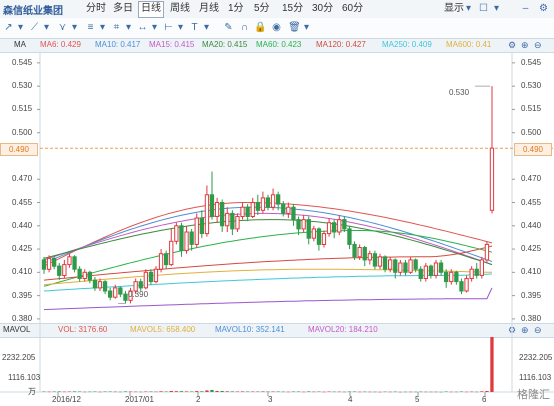 The width and height of the screenshot is (554, 406). Describe the element at coordinates (123, 8) in the screenshot. I see `tab-multi-day: 多日` at that location.